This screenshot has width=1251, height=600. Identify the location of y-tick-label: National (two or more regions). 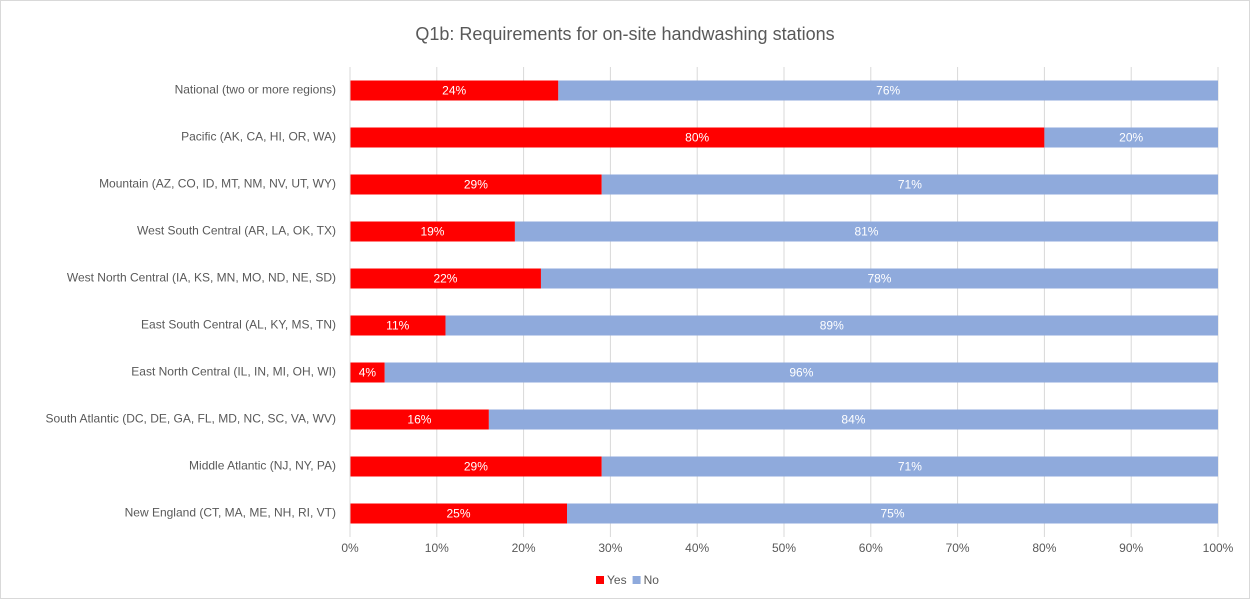
(255, 90).